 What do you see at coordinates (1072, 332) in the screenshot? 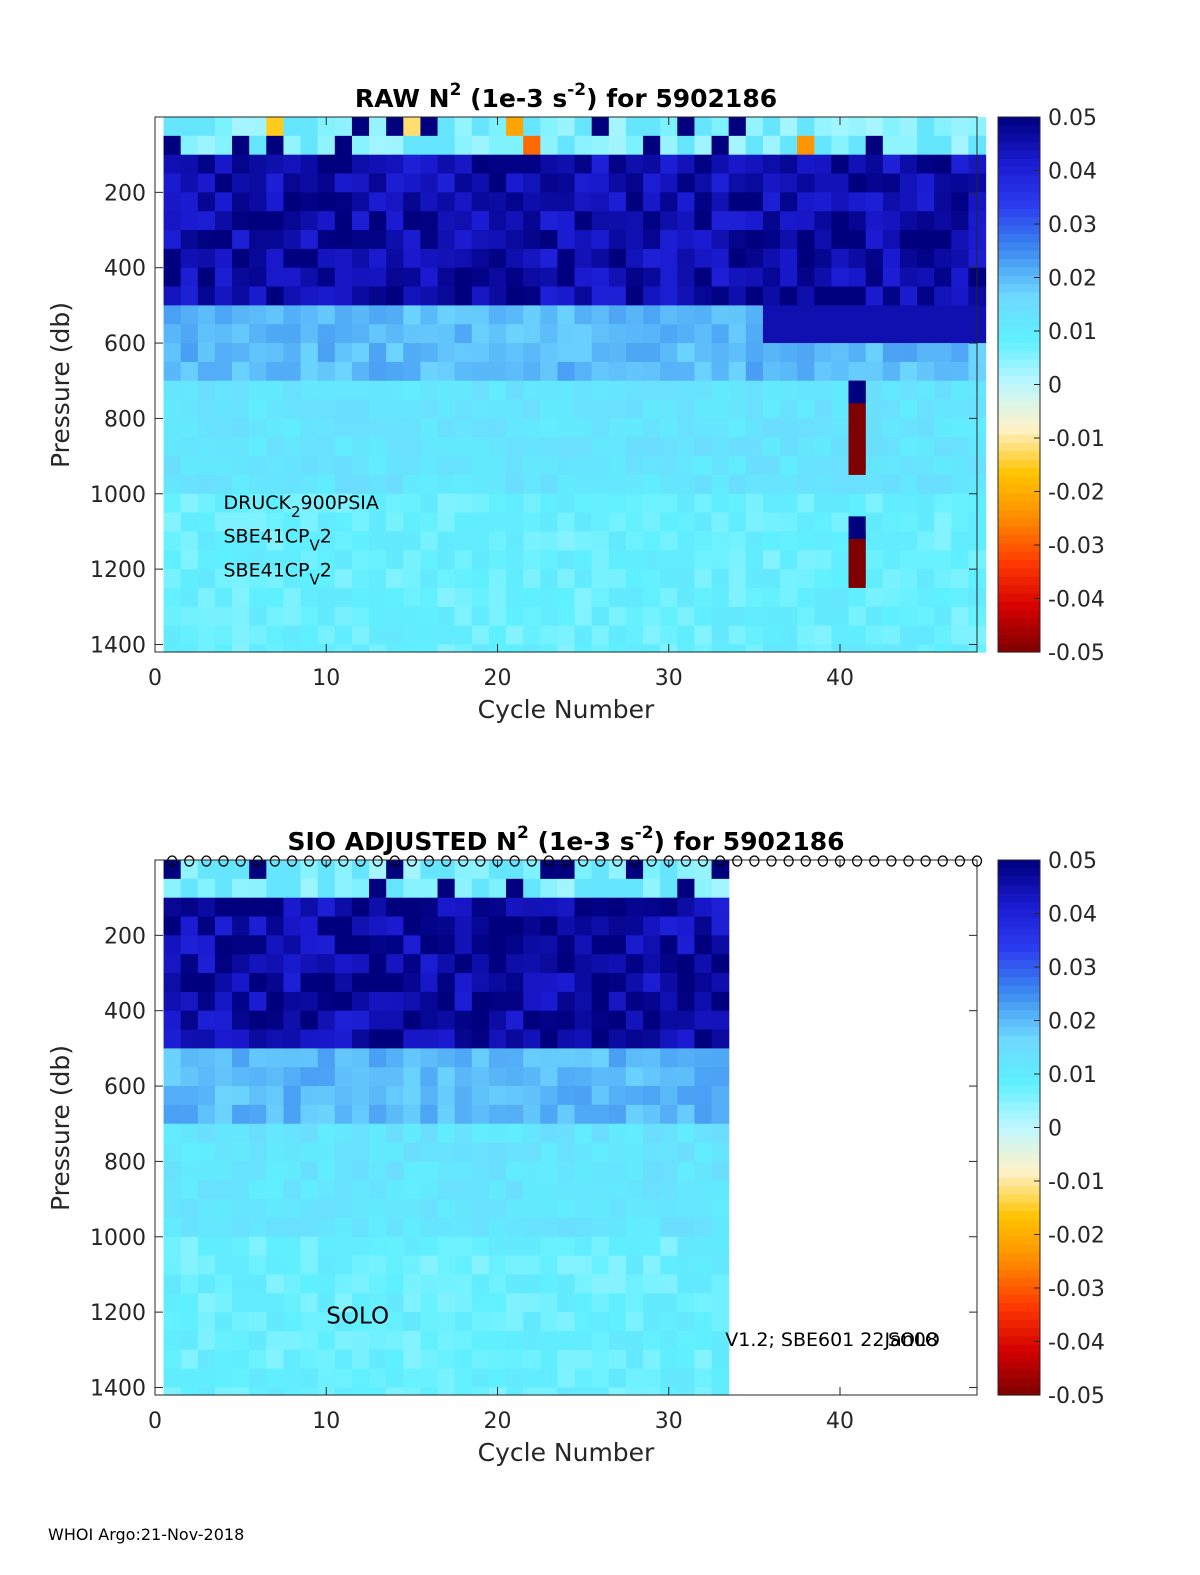
I see `raw-colorbar-tick-label: 0.01` at bounding box center [1072, 332].